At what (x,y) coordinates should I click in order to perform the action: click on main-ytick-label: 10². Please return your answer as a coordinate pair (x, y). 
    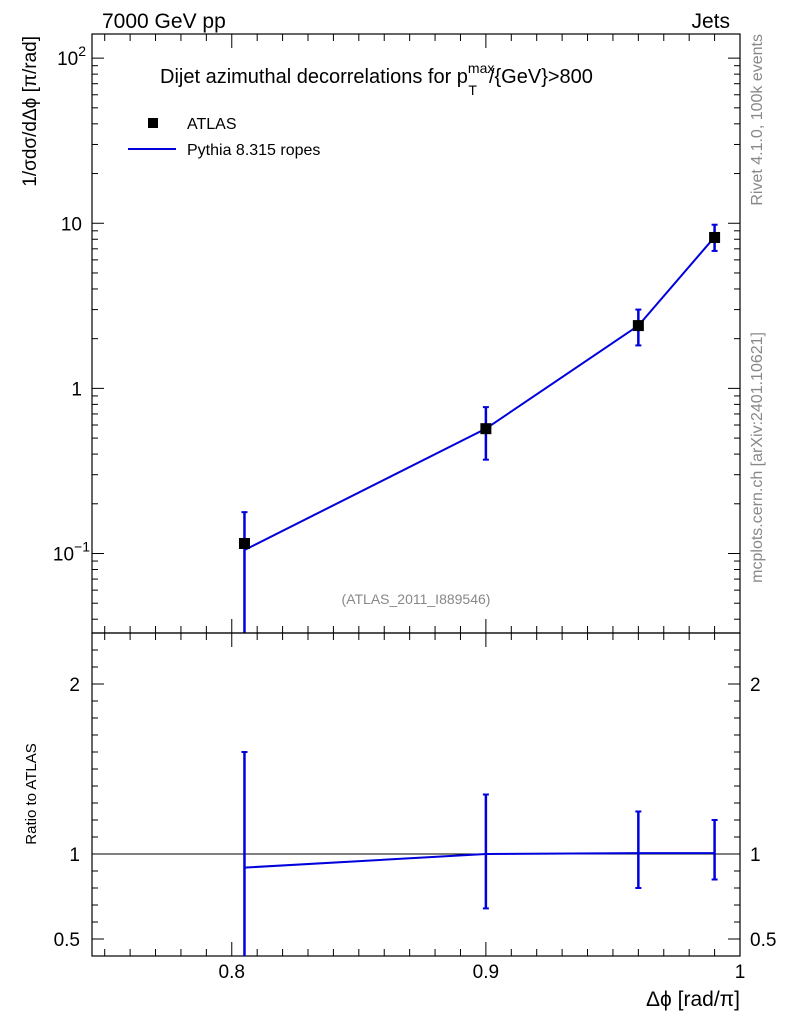
    Looking at the image, I should click on (71, 56).